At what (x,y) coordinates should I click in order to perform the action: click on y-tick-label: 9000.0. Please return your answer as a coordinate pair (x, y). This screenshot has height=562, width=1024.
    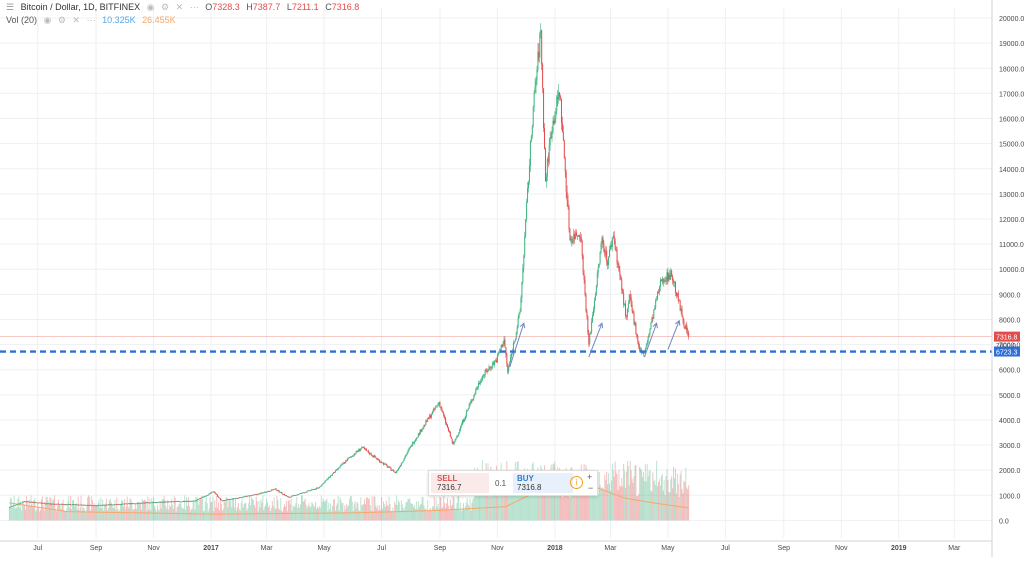
    Looking at the image, I should click on (1010, 295).